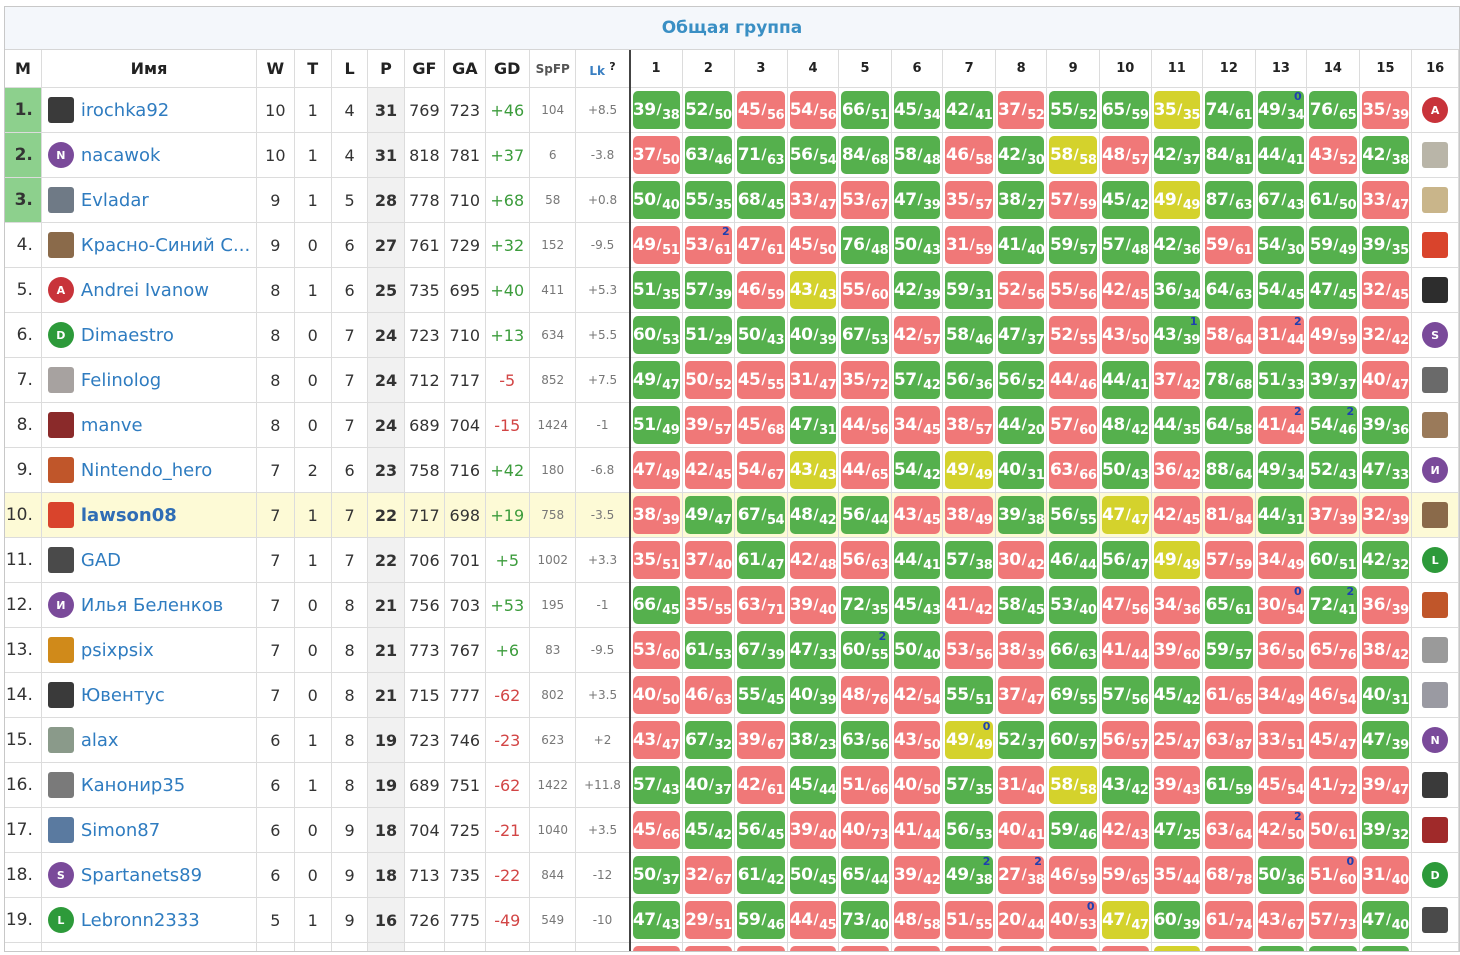  I want to click on col-header-gf: GF, so click(425, 69).